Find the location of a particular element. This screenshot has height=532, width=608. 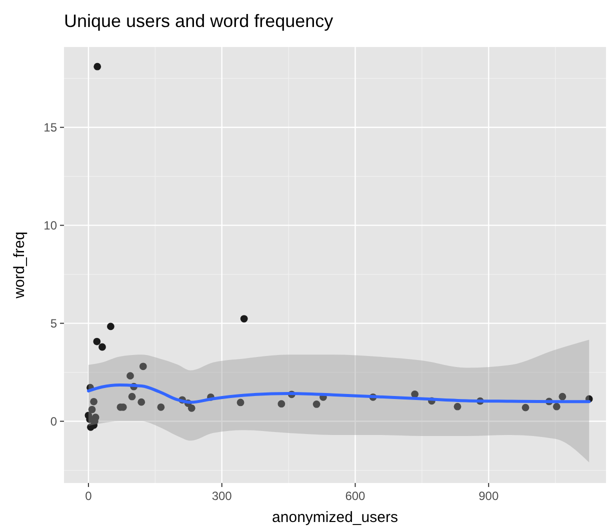

x-tick-label: 600 is located at coordinates (355, 496).